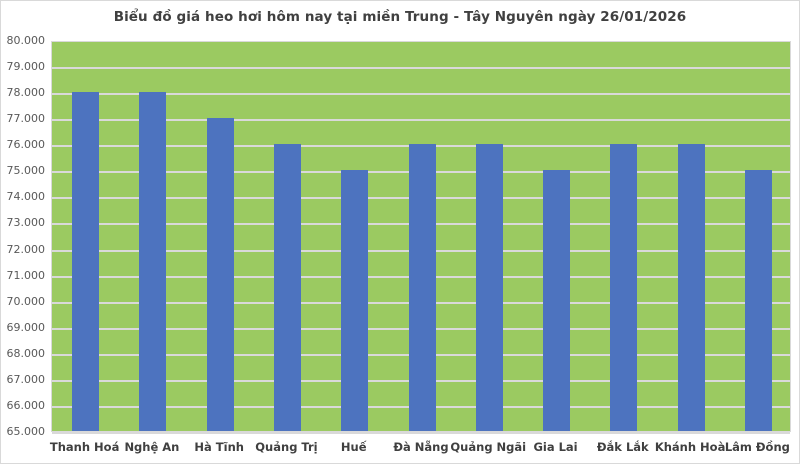 The width and height of the screenshot is (800, 464). Describe the element at coordinates (26, 67) in the screenshot. I see `y-tick-label: 79.000` at that location.